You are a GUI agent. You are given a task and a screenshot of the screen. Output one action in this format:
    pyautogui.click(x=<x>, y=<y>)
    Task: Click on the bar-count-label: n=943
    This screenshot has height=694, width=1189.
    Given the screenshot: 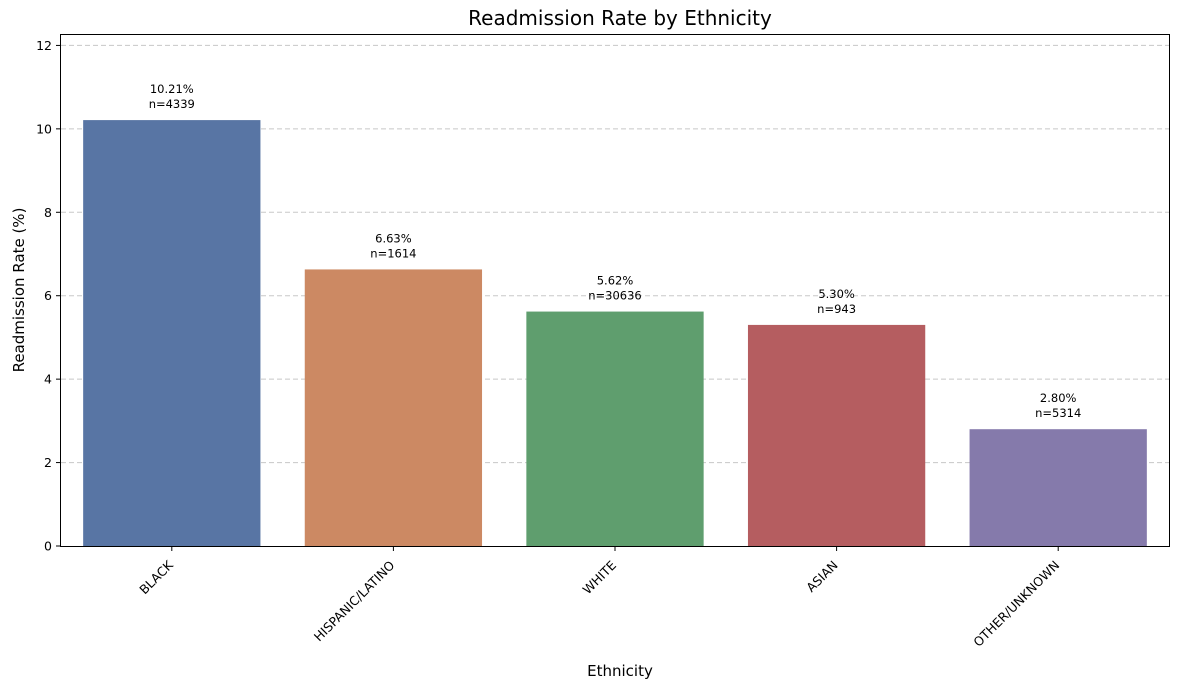 What is the action you would take?
    pyautogui.click(x=836, y=309)
    